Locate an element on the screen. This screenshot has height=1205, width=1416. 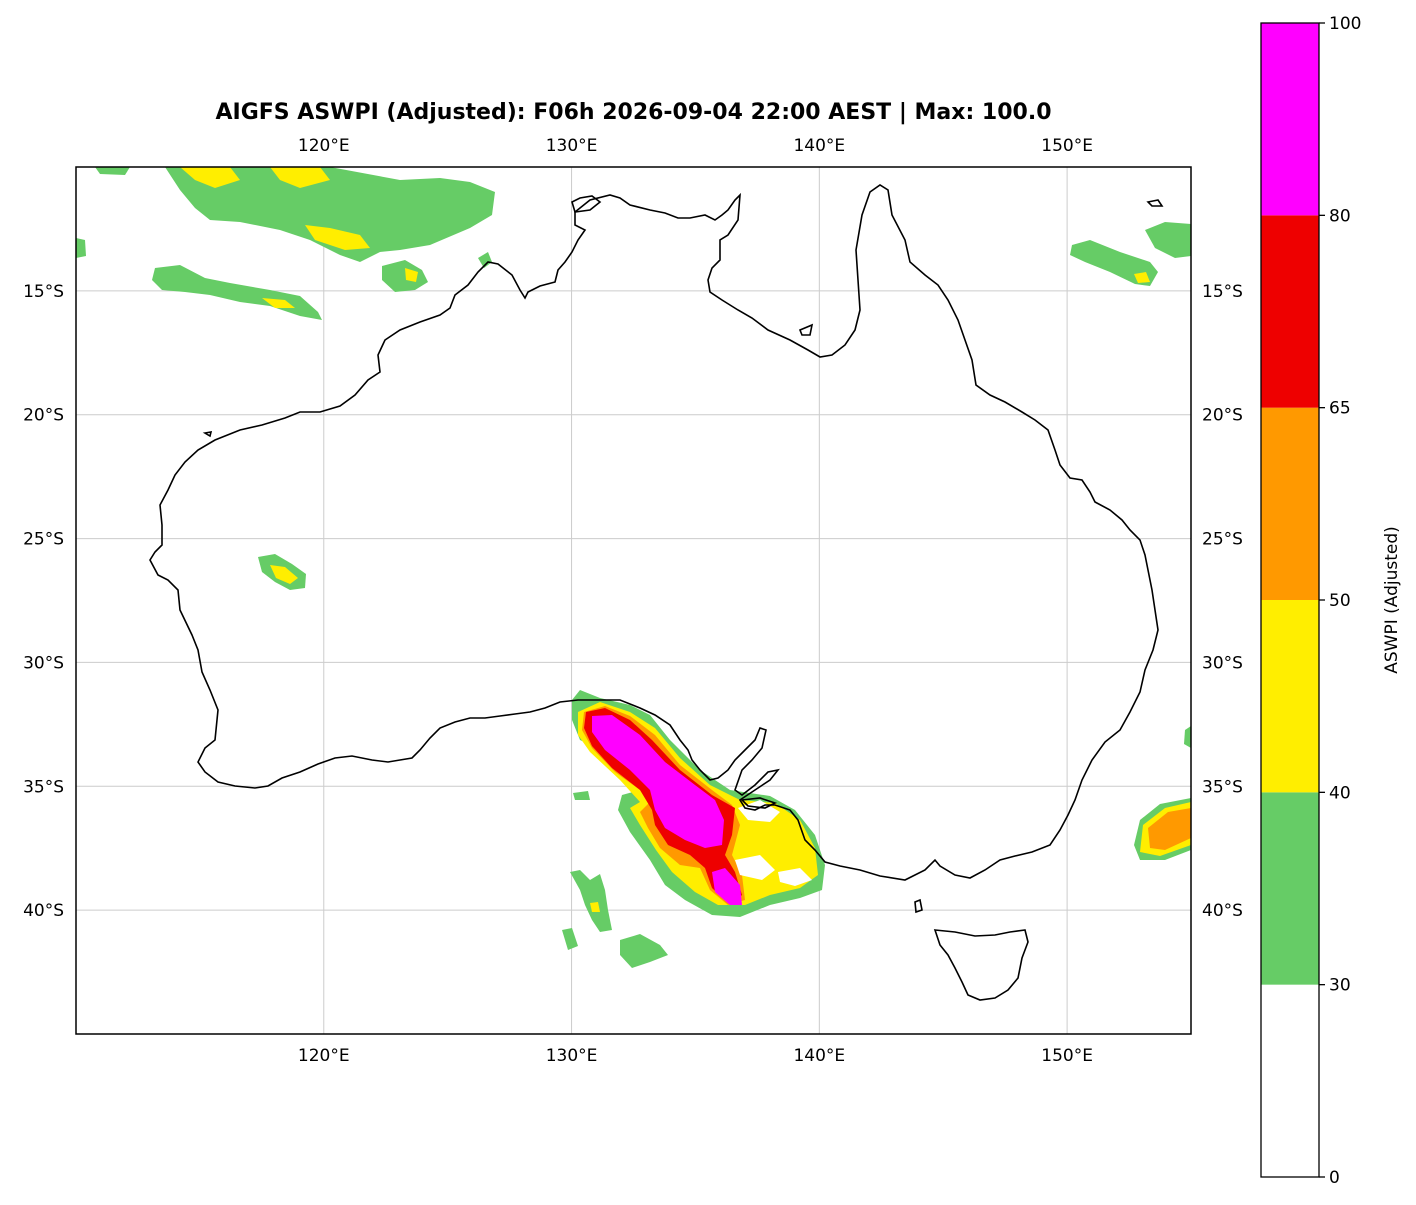
field-green-nw3 is located at coordinates (81, 248).